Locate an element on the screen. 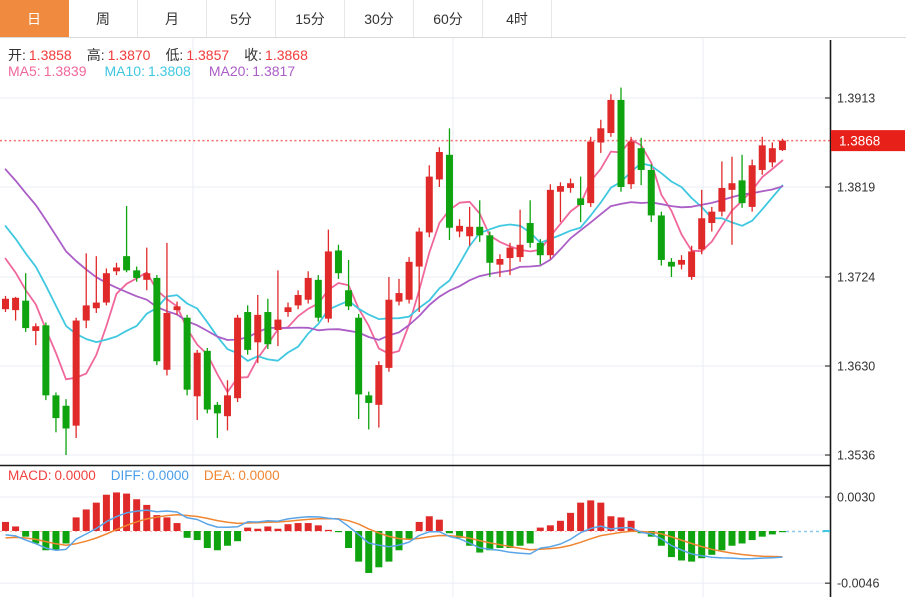 Image resolution: width=906 pixels, height=597 pixels. close-label: 收: is located at coordinates (253, 55).